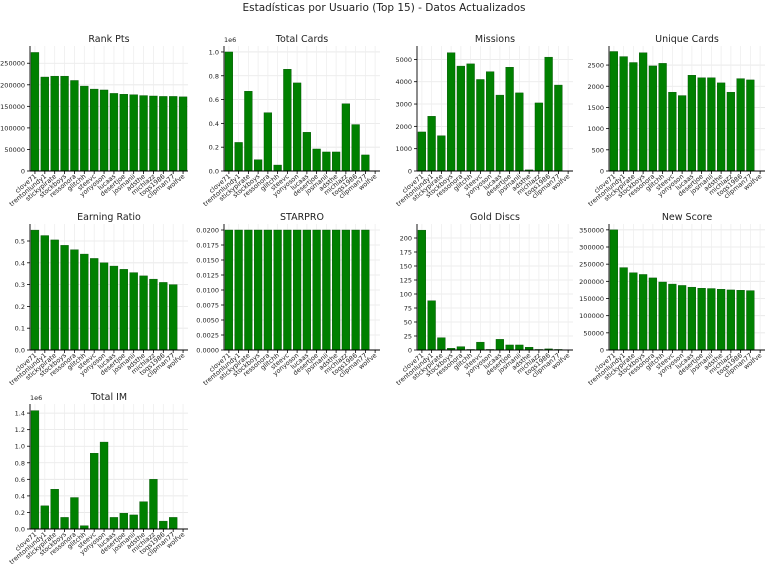 Image resolution: width=768 pixels, height=571 pixels. What do you see at coordinates (403, 60) in the screenshot?
I see `y-tick-label: 5000` at bounding box center [403, 60].